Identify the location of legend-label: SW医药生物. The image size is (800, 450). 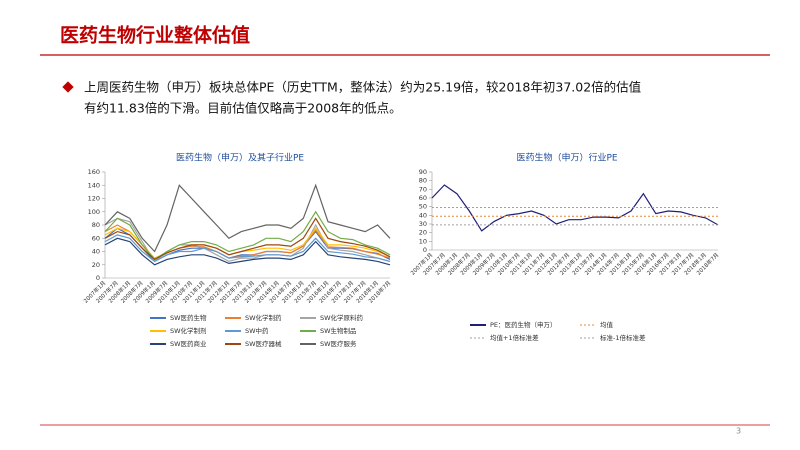
(188, 317).